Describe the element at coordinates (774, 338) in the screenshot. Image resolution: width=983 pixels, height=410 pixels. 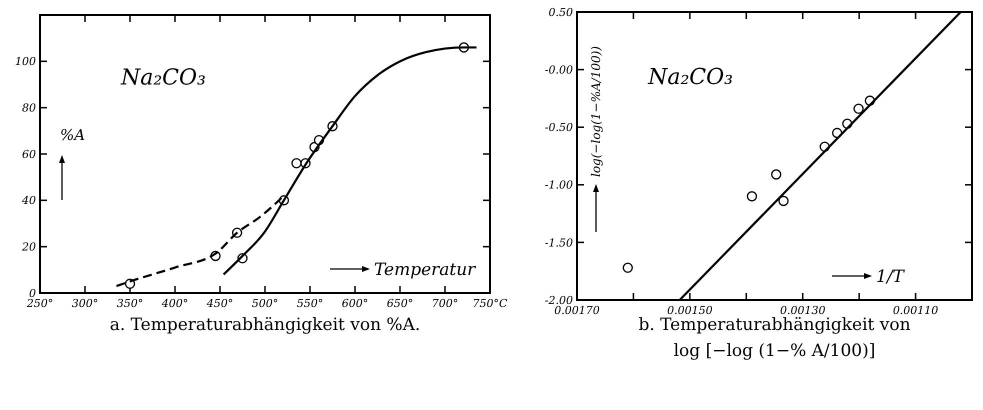
I see `text: b. Temperaturabhängigkeit von log [−log (1−% A/100)]` at that location.